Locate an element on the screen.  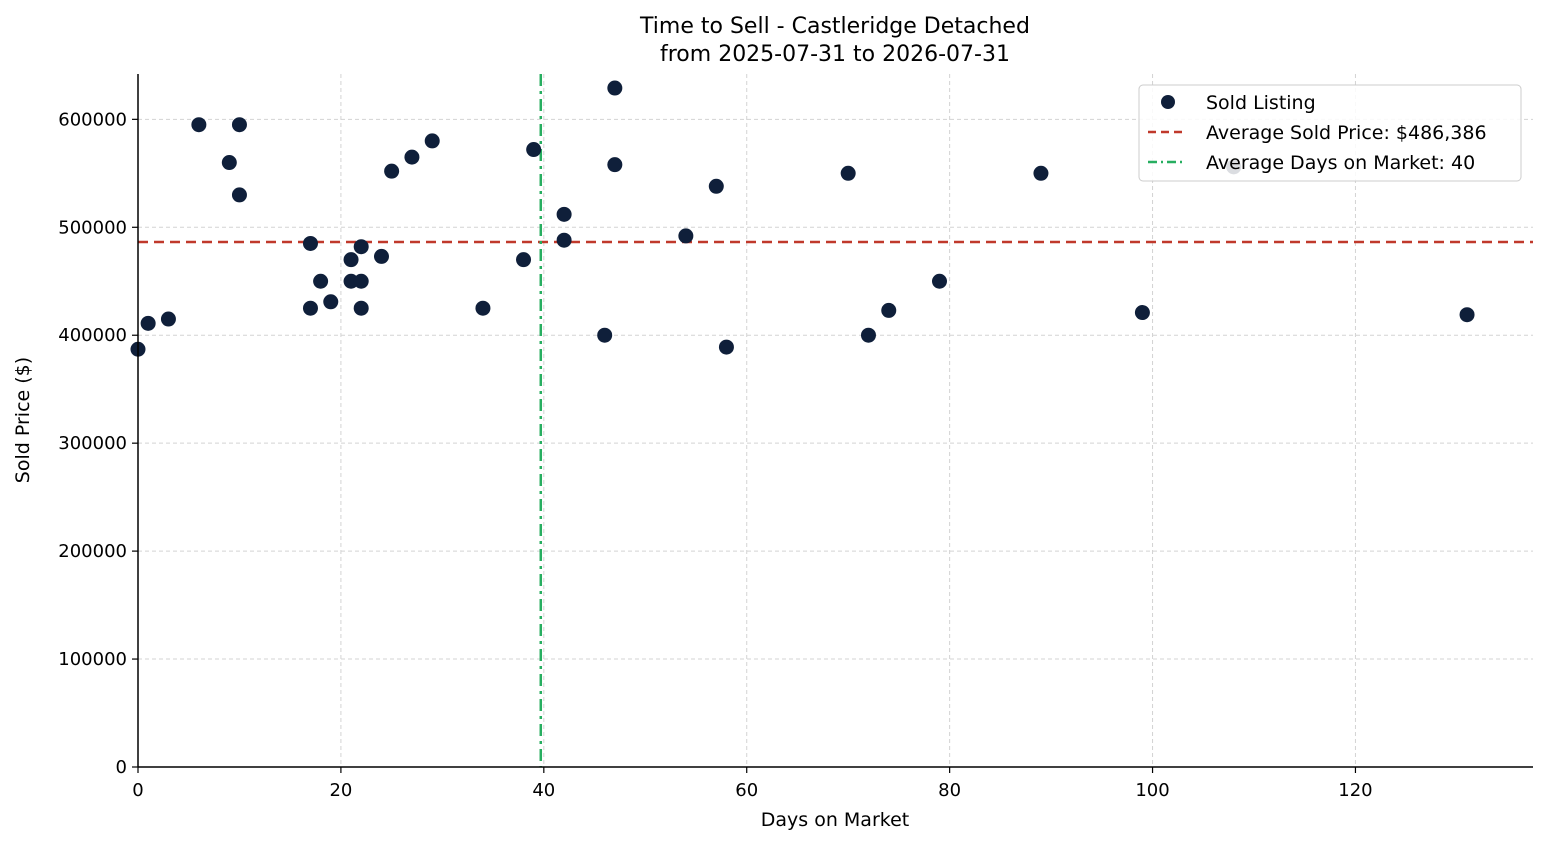
y-tick-label: 0 is located at coordinates (121, 767).